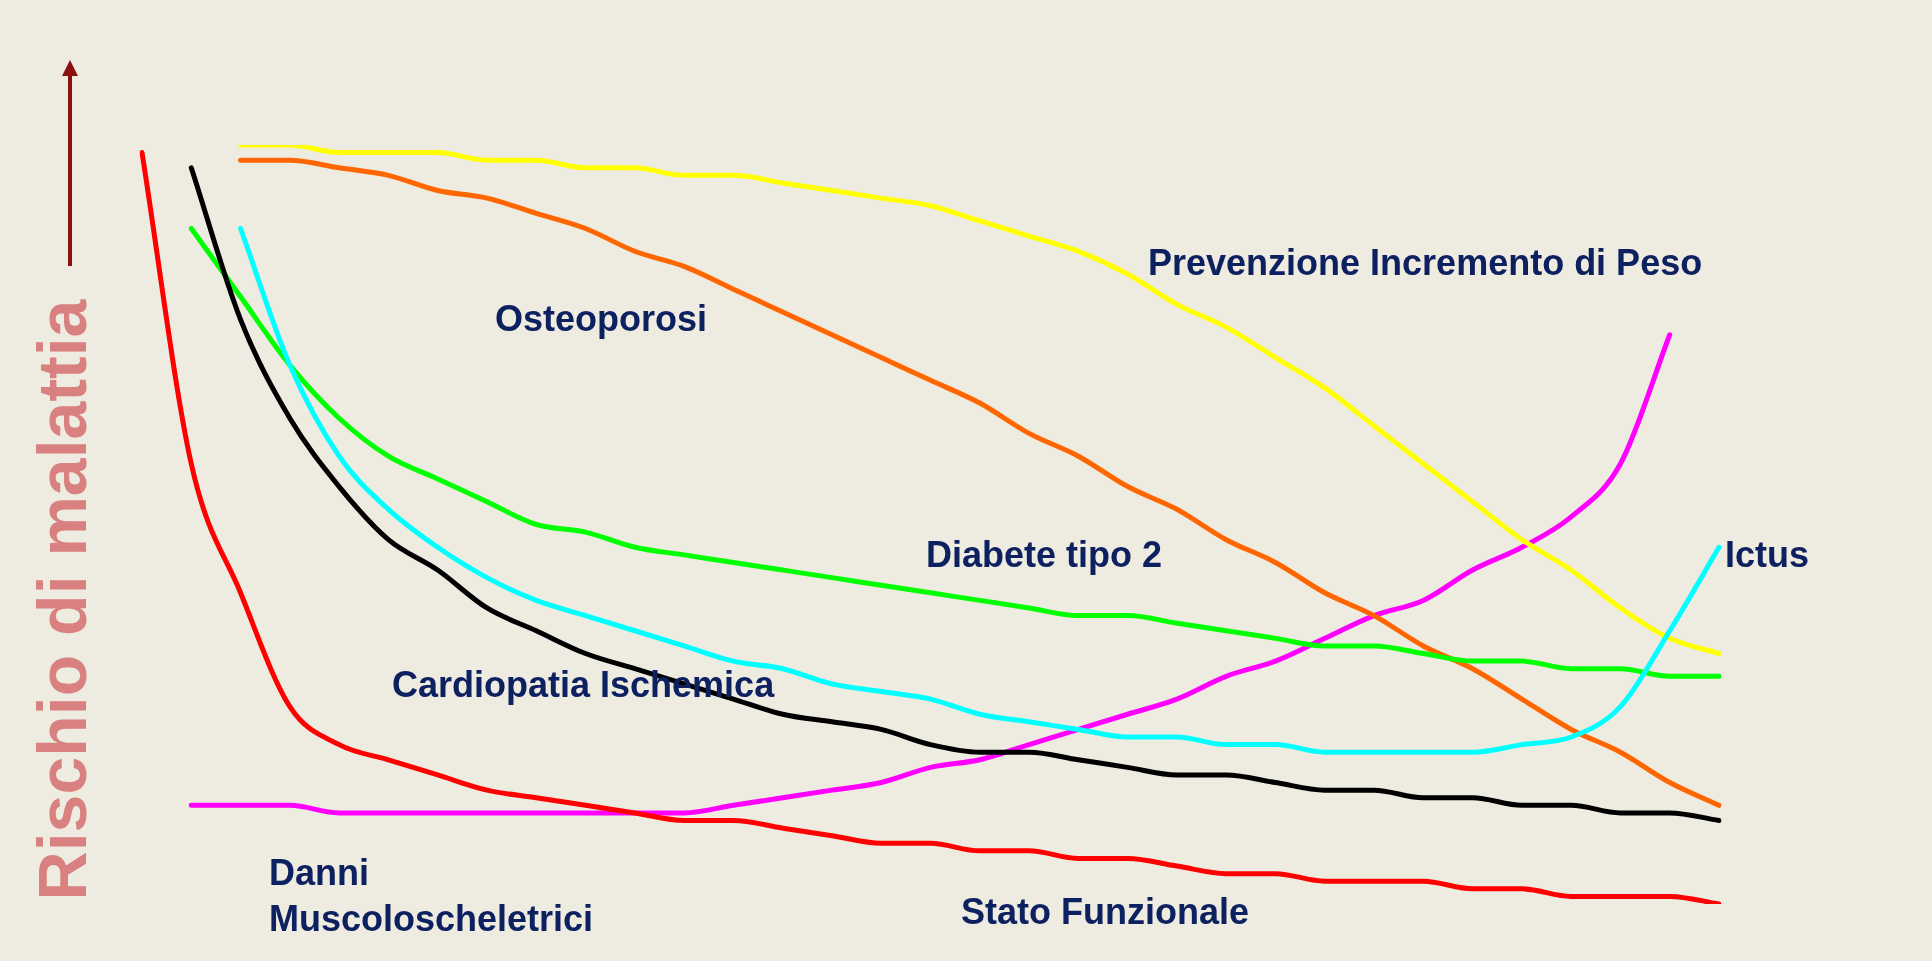 The image size is (1932, 961). Describe the element at coordinates (1105, 912) in the screenshot. I see `annotation: Stato Funzionale` at that location.